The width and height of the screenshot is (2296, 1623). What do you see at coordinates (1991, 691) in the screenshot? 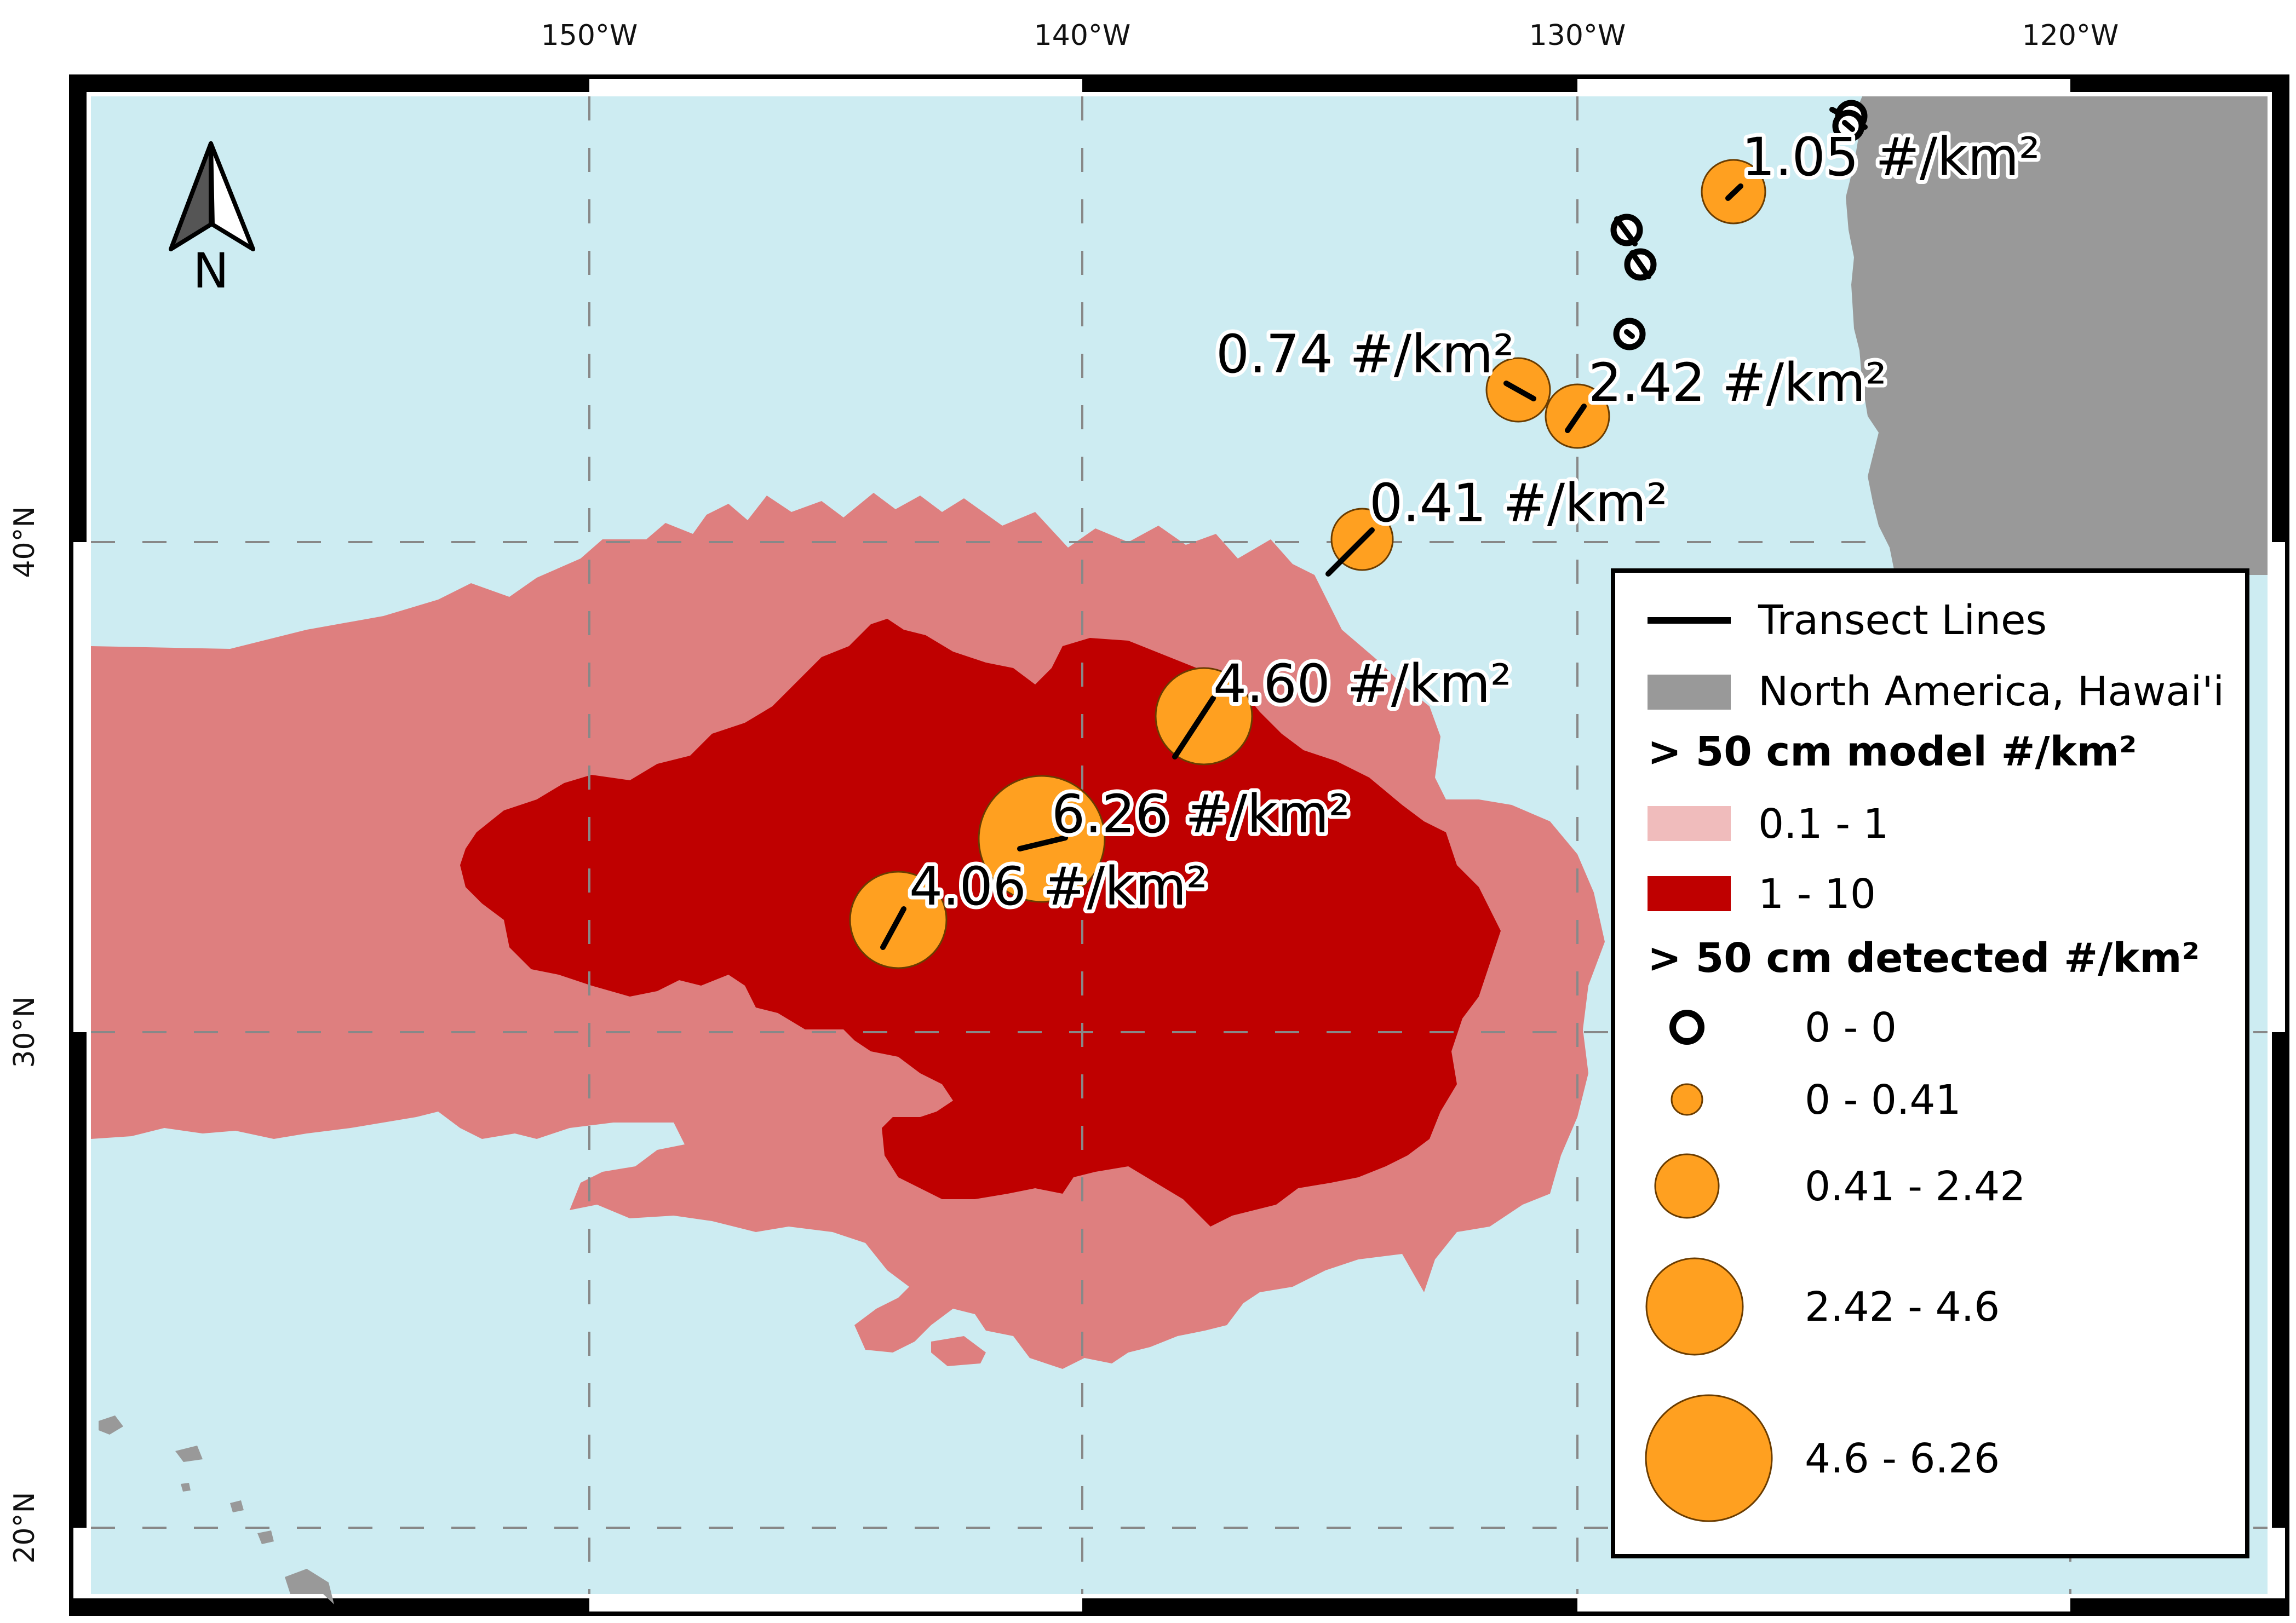
I see `legend-land-label: North America, Hawai'i` at bounding box center [1991, 691].